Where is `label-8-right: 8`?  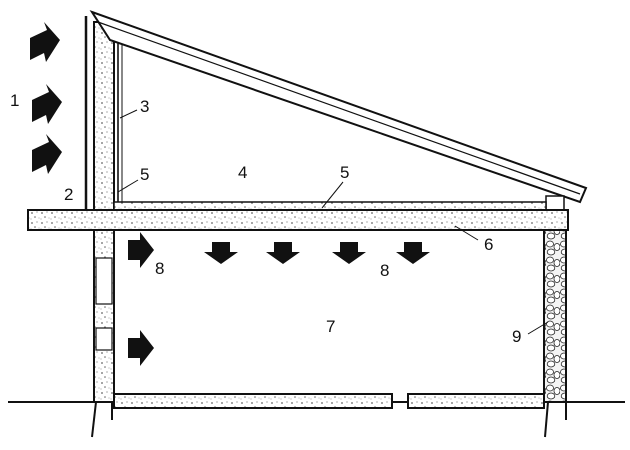 label-8-right: 8 is located at coordinates (384, 270).